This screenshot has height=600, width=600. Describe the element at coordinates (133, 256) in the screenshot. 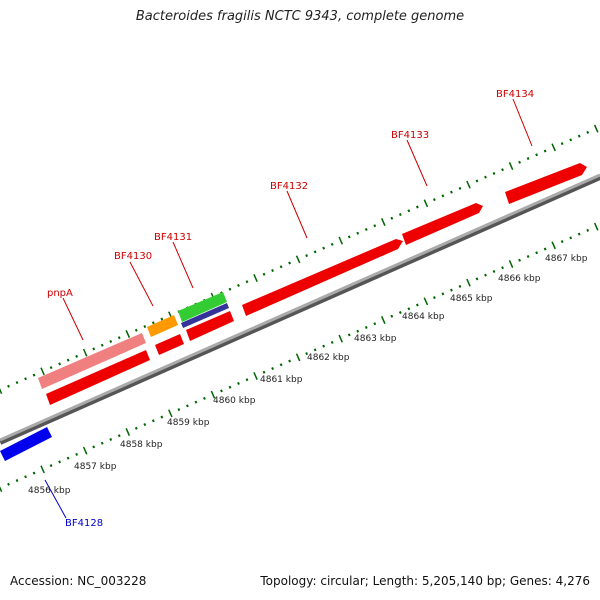

I see `gene-label-bf4130: BF4130` at that location.